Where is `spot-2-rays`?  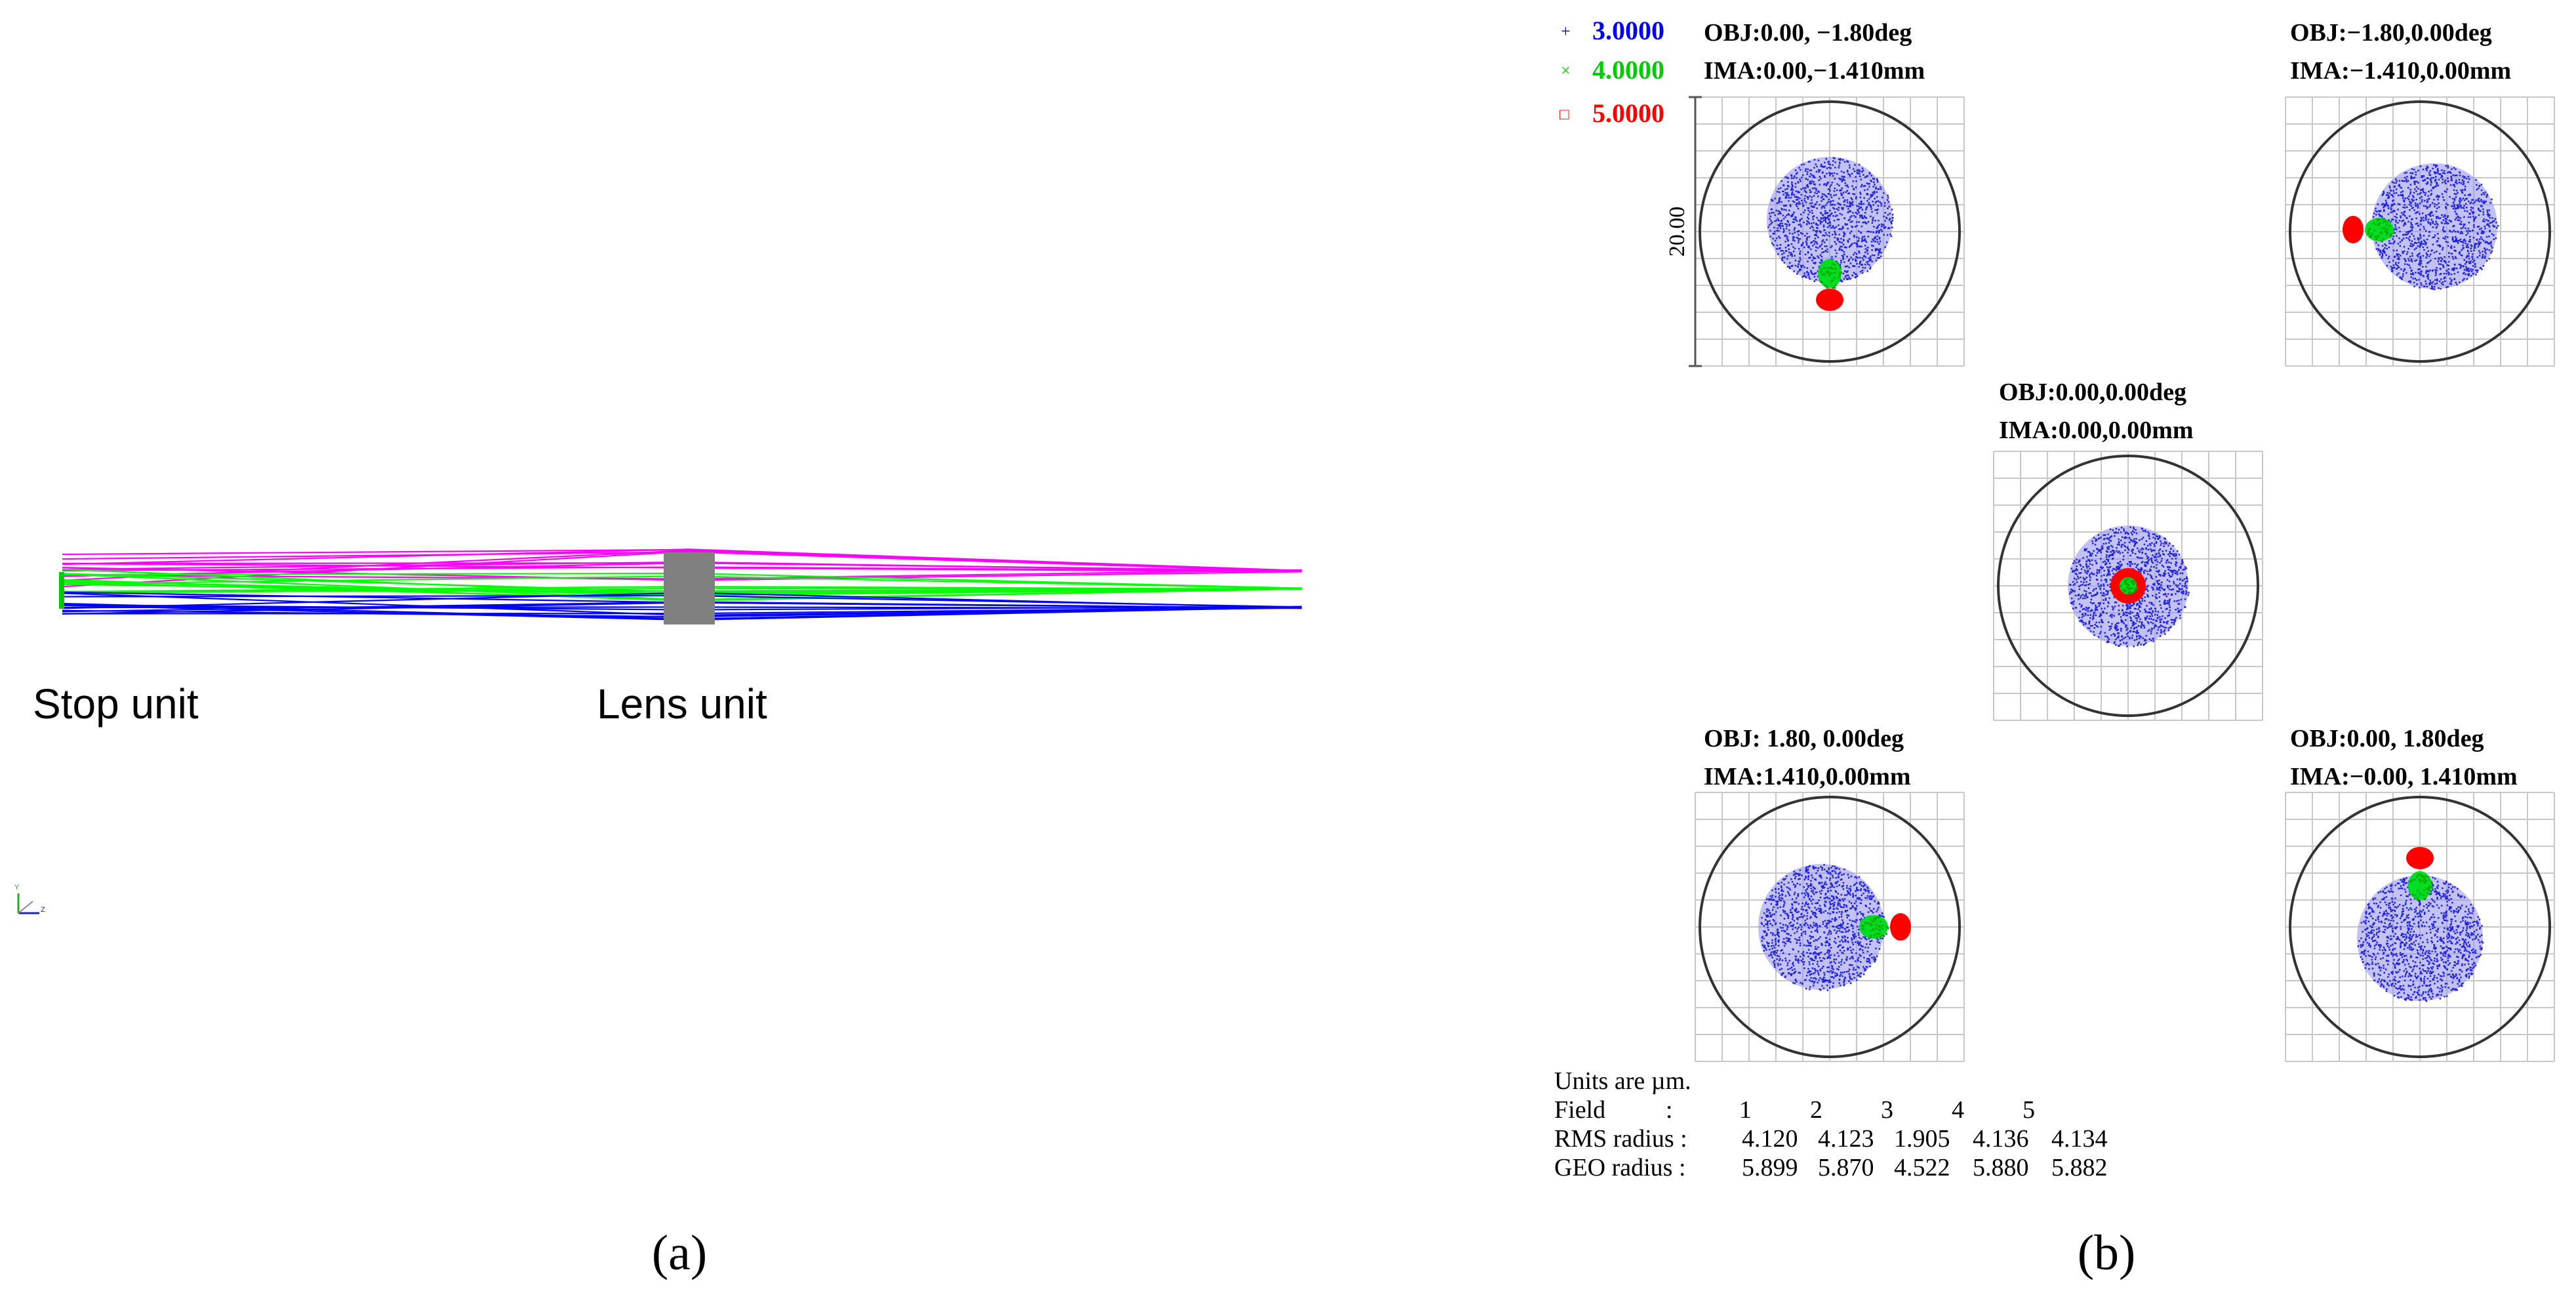 spot-2-rays is located at coordinates (2421, 227).